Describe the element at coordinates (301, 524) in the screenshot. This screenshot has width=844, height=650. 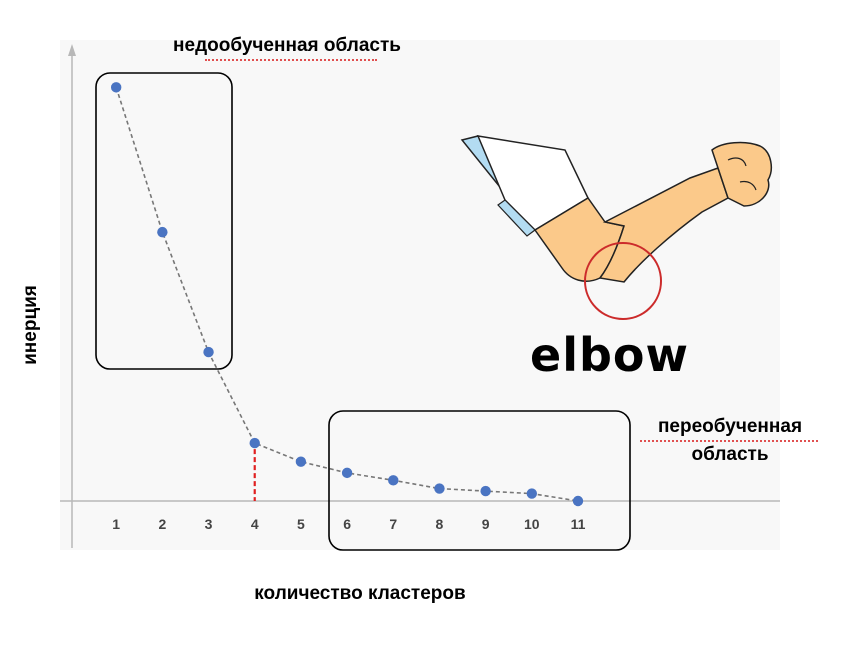
I see `x-tick-label-5: 5` at that location.